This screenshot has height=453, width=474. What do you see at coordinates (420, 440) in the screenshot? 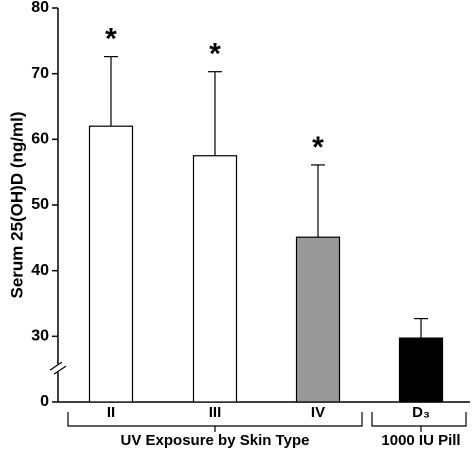
I see `group-label: 1000 IU Pill` at bounding box center [420, 440].